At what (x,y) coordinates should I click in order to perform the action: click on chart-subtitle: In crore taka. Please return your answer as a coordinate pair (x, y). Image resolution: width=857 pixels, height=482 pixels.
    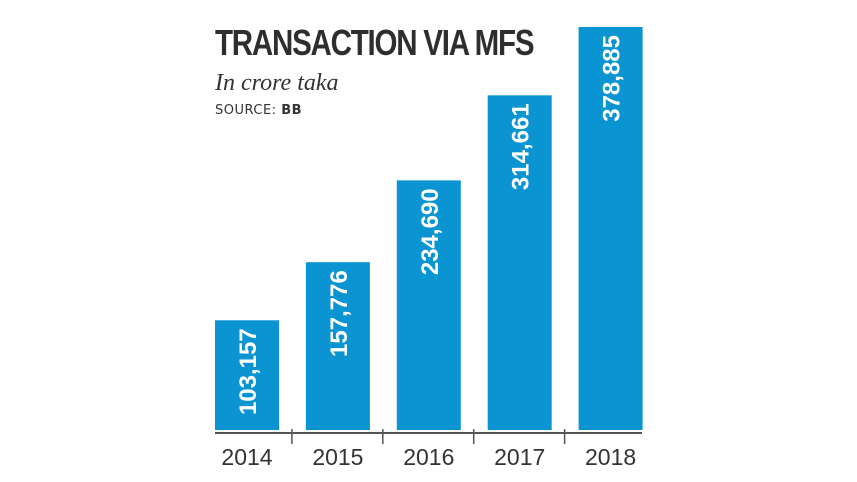
    Looking at the image, I should click on (277, 83).